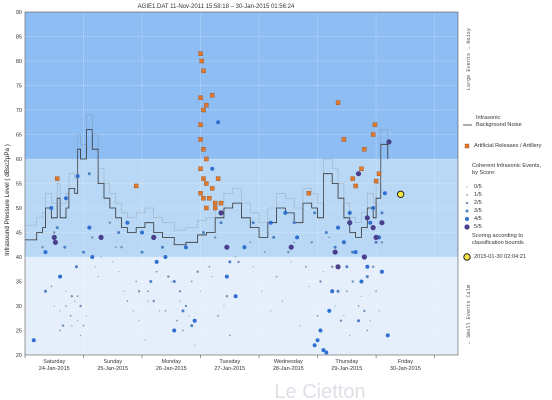  Describe the element at coordinates (19, 209) in the screenshot. I see `y-tick-label: 50` at that location.